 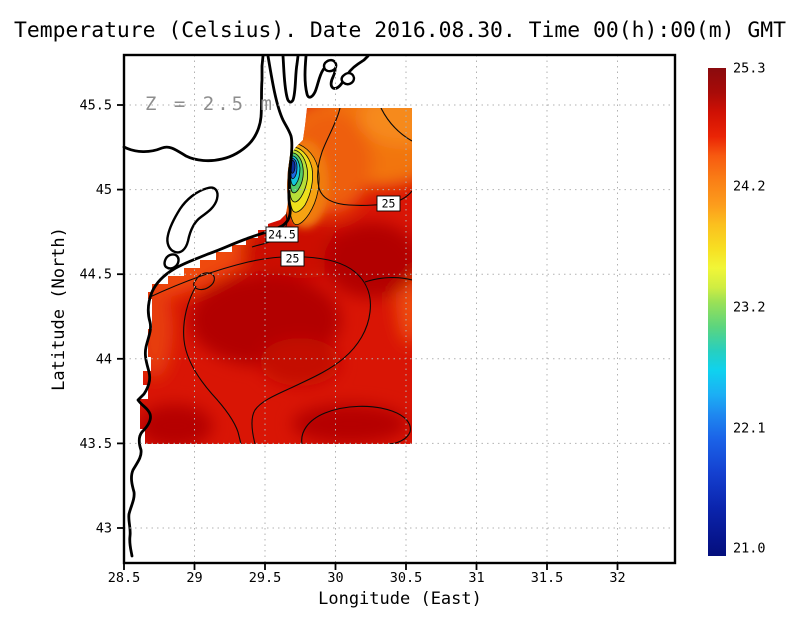 What do you see at coordinates (749, 308) in the screenshot?
I see `colorbar-label: 23.2` at bounding box center [749, 308].